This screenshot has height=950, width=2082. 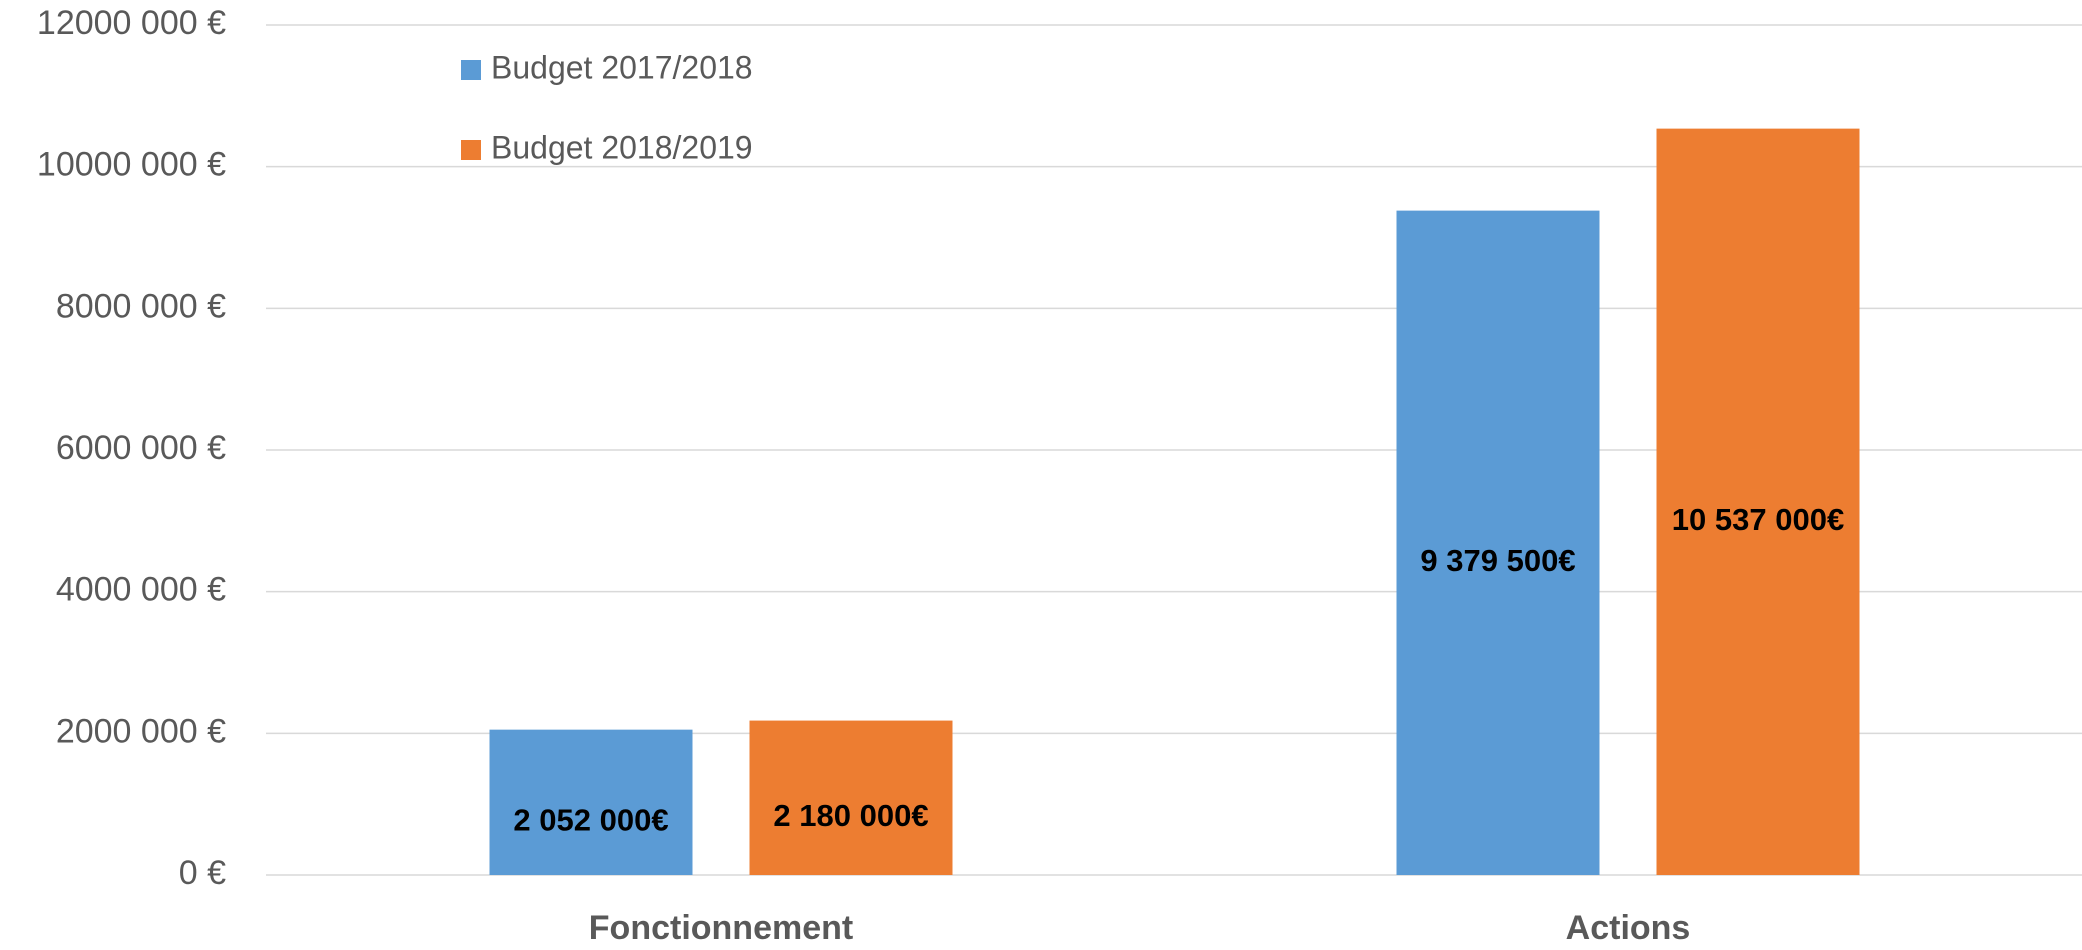 I want to click on y-tick-label: 12000 000 €, so click(x=131, y=23).